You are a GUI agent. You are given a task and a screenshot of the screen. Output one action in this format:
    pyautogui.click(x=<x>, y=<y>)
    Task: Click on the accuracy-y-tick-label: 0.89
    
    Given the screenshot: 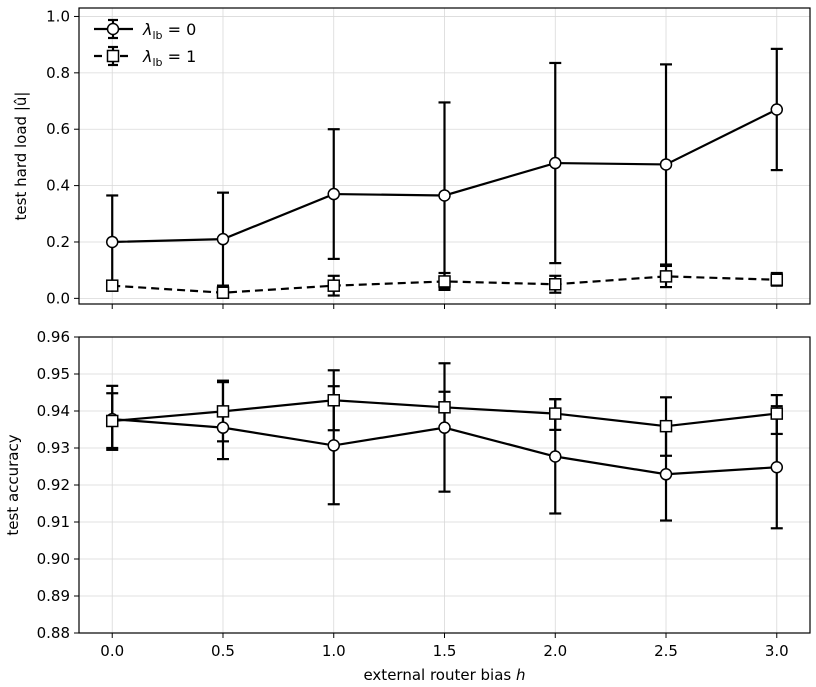 What is the action you would take?
    pyautogui.click(x=53, y=596)
    